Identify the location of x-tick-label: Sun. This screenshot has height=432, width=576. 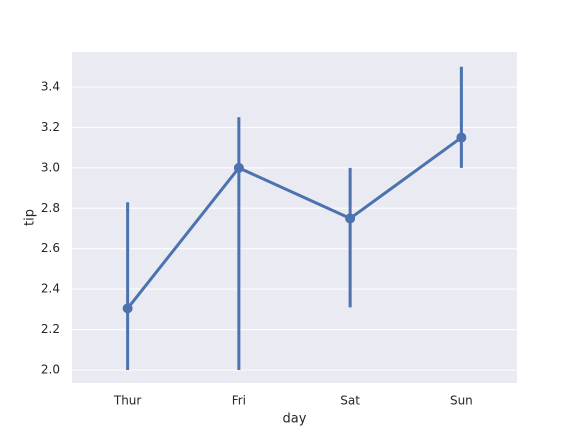
(461, 401).